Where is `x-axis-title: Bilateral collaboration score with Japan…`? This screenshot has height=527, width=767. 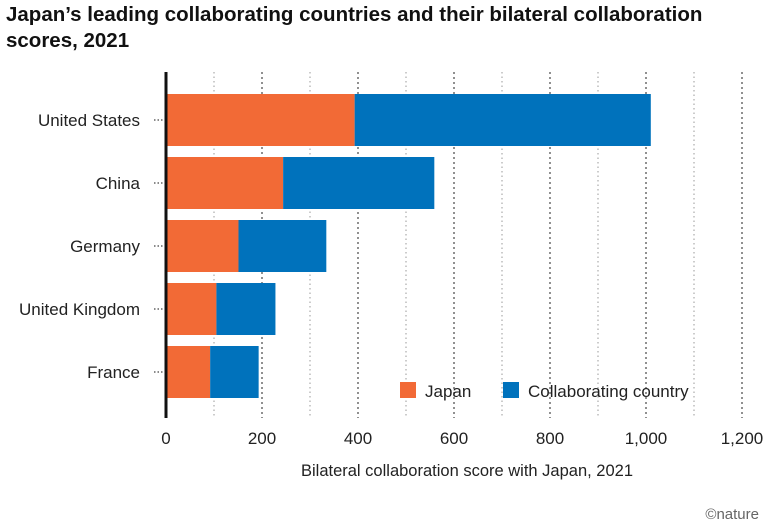 x-axis-title: Bilateral collaboration score with Japan… is located at coordinates (467, 471).